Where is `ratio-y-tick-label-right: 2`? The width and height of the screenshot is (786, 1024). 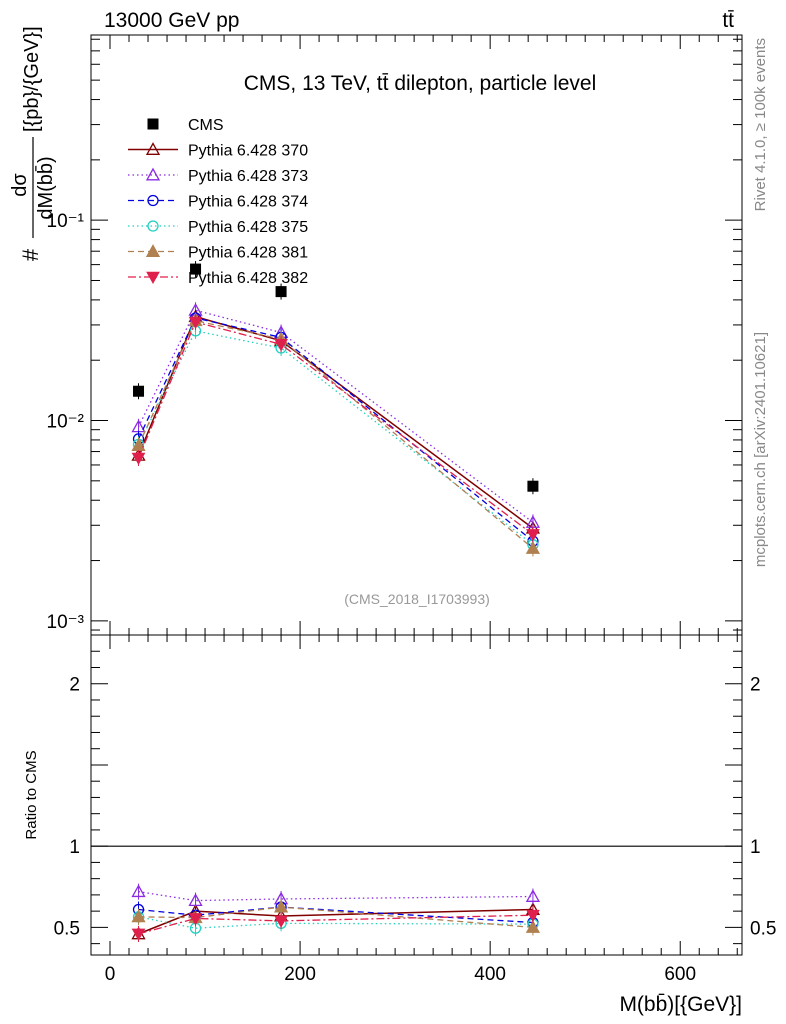 ratio-y-tick-label-right: 2 is located at coordinates (755, 685).